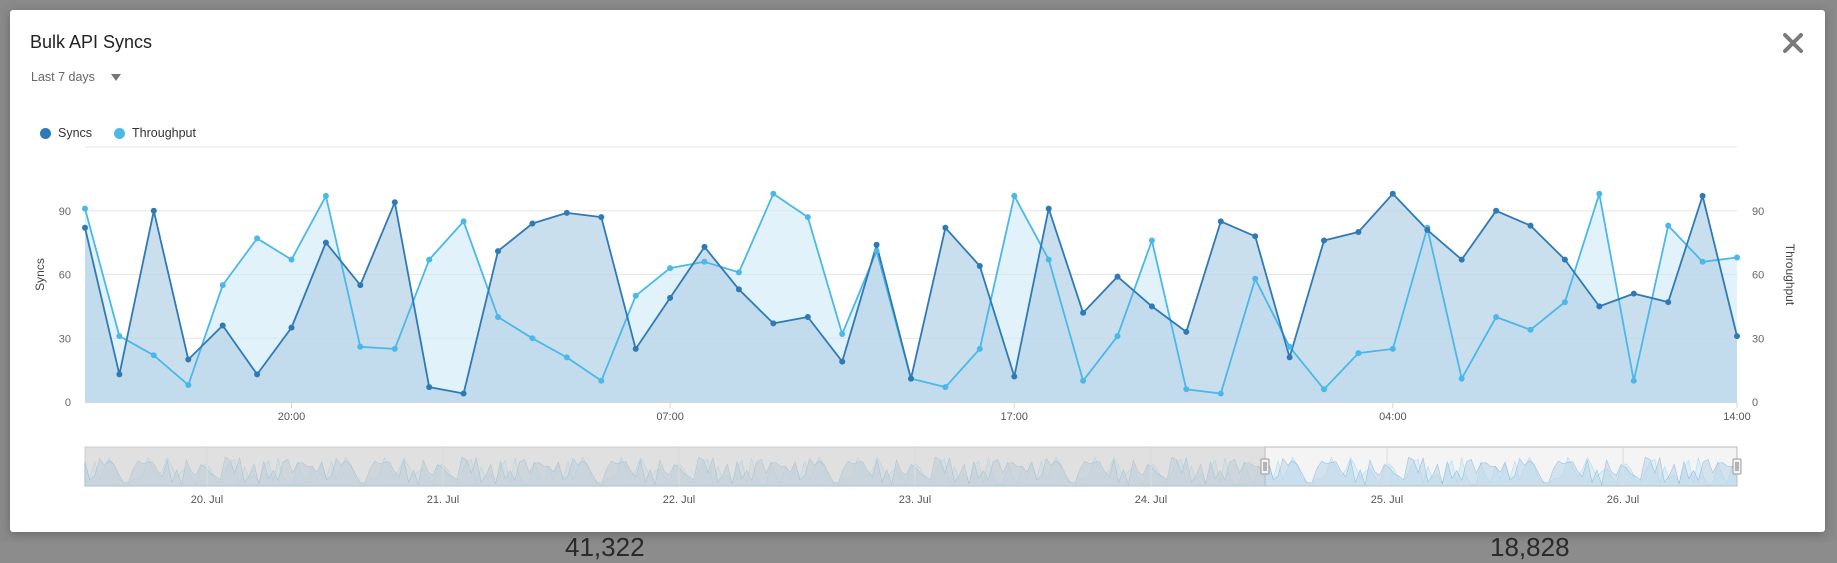 The image size is (1837, 563). I want to click on y-tick-label-left: 30, so click(65, 339).